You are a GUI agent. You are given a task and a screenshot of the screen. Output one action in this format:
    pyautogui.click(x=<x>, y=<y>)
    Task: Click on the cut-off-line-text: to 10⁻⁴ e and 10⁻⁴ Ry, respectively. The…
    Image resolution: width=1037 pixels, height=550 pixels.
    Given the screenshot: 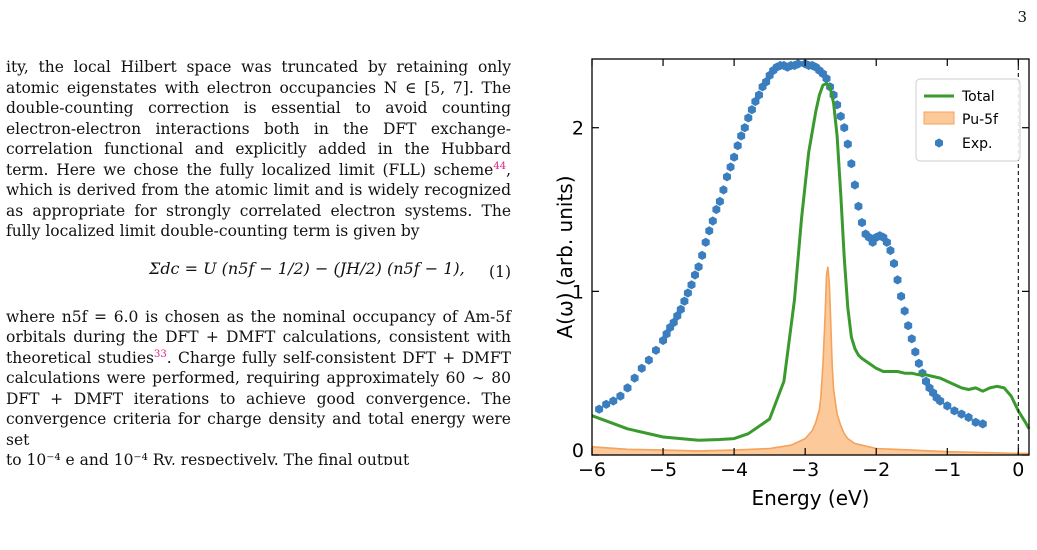 What is the action you would take?
    pyautogui.click(x=208, y=458)
    